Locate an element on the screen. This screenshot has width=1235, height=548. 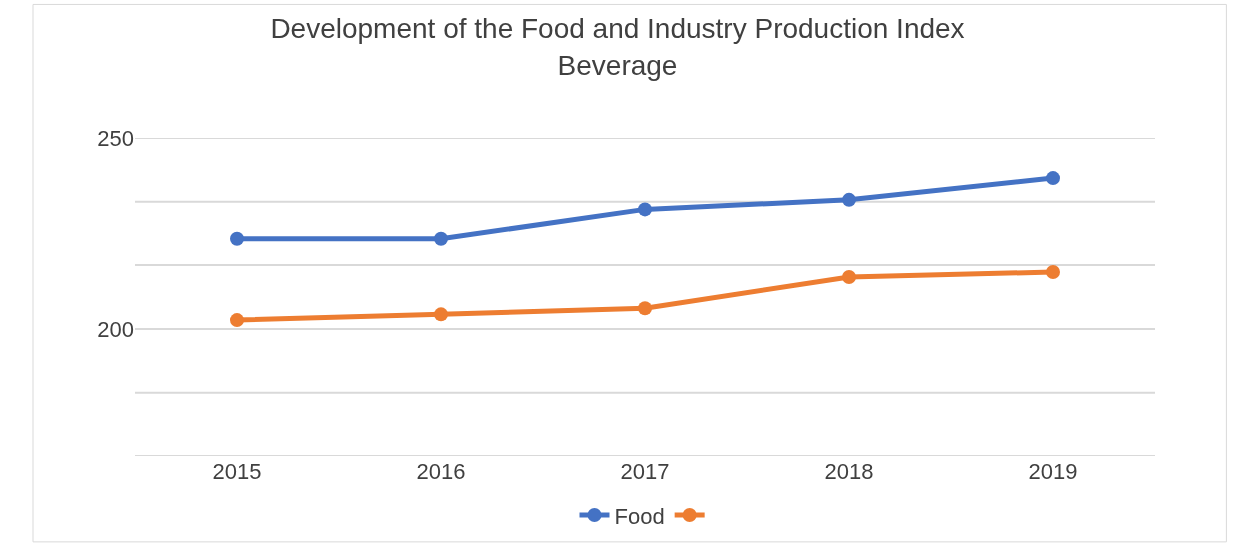
chart-title: Development of the Food and Industry Production Index Beverage is located at coordinates (617, 47).